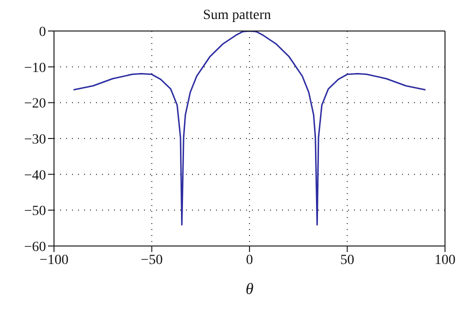 The image size is (474, 325). Describe the element at coordinates (35, 247) in the screenshot. I see `y-tick-label: −60` at that location.